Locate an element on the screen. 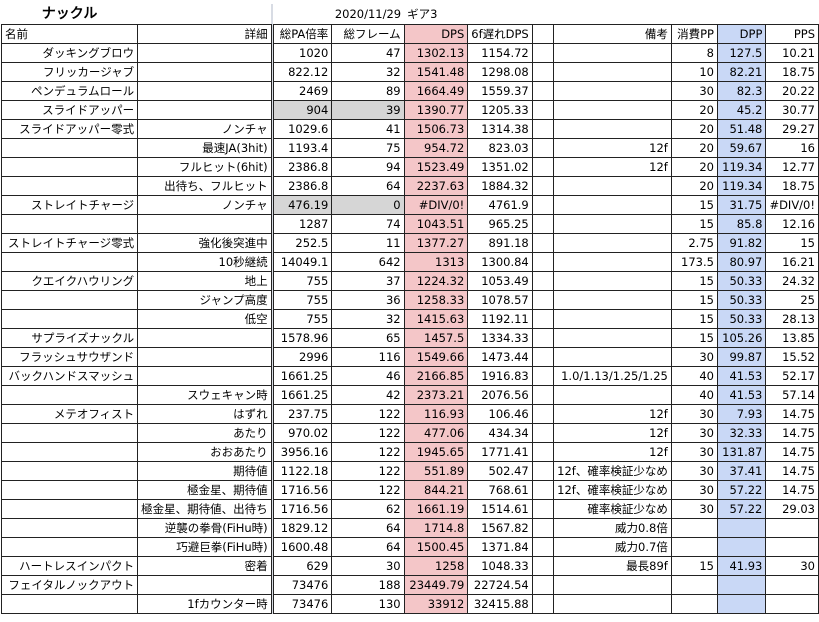  cell: サプライズナックル is located at coordinates (69, 338).